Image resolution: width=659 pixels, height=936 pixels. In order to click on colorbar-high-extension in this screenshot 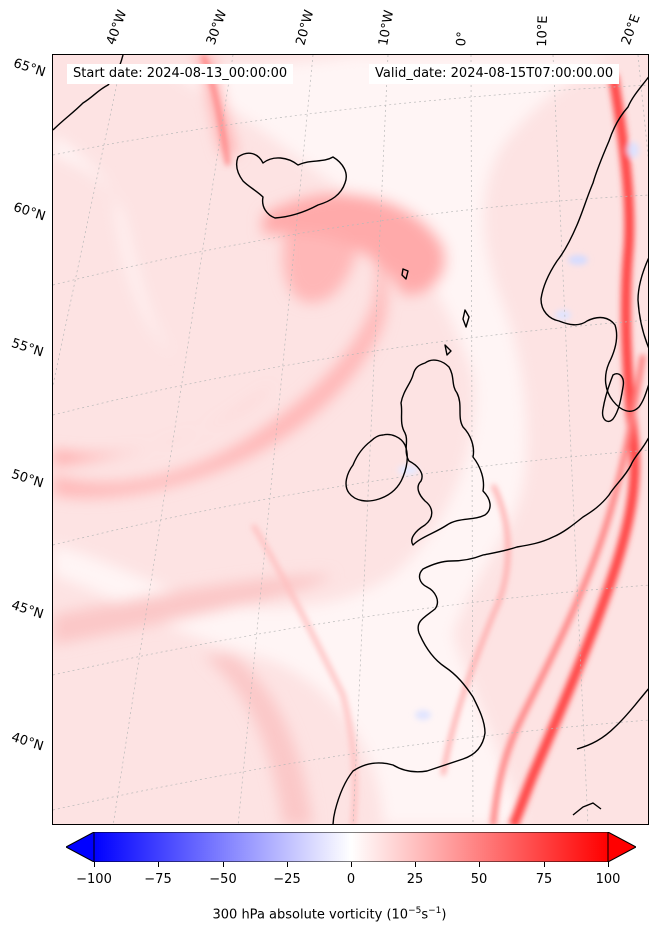, I will do `click(621, 847)`.